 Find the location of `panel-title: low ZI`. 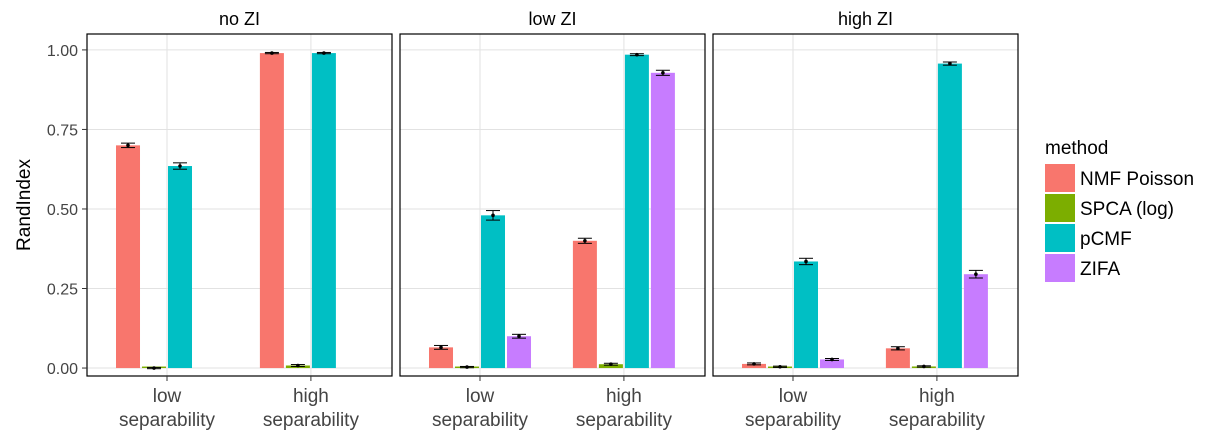

panel-title: low ZI is located at coordinates (552, 19).